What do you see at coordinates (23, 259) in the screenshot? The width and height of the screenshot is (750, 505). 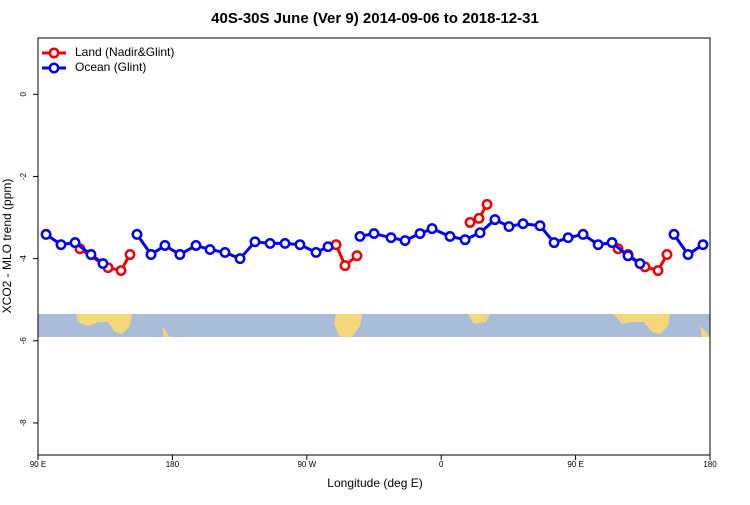 I see `y-tick-label: -4` at bounding box center [23, 259].